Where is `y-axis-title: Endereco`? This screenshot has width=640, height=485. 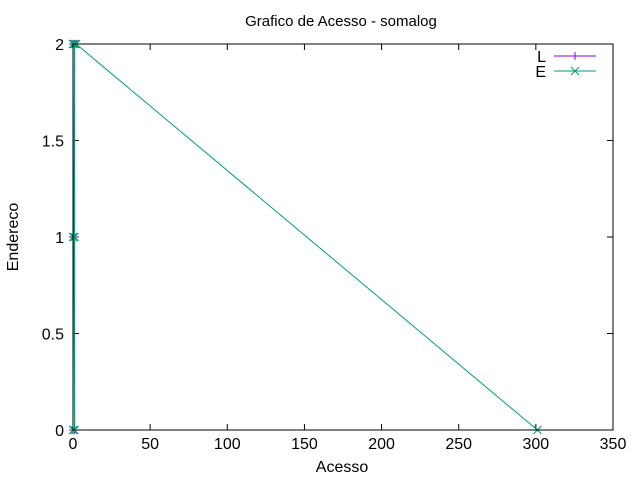 y-axis-title: Endereco is located at coordinates (13, 237).